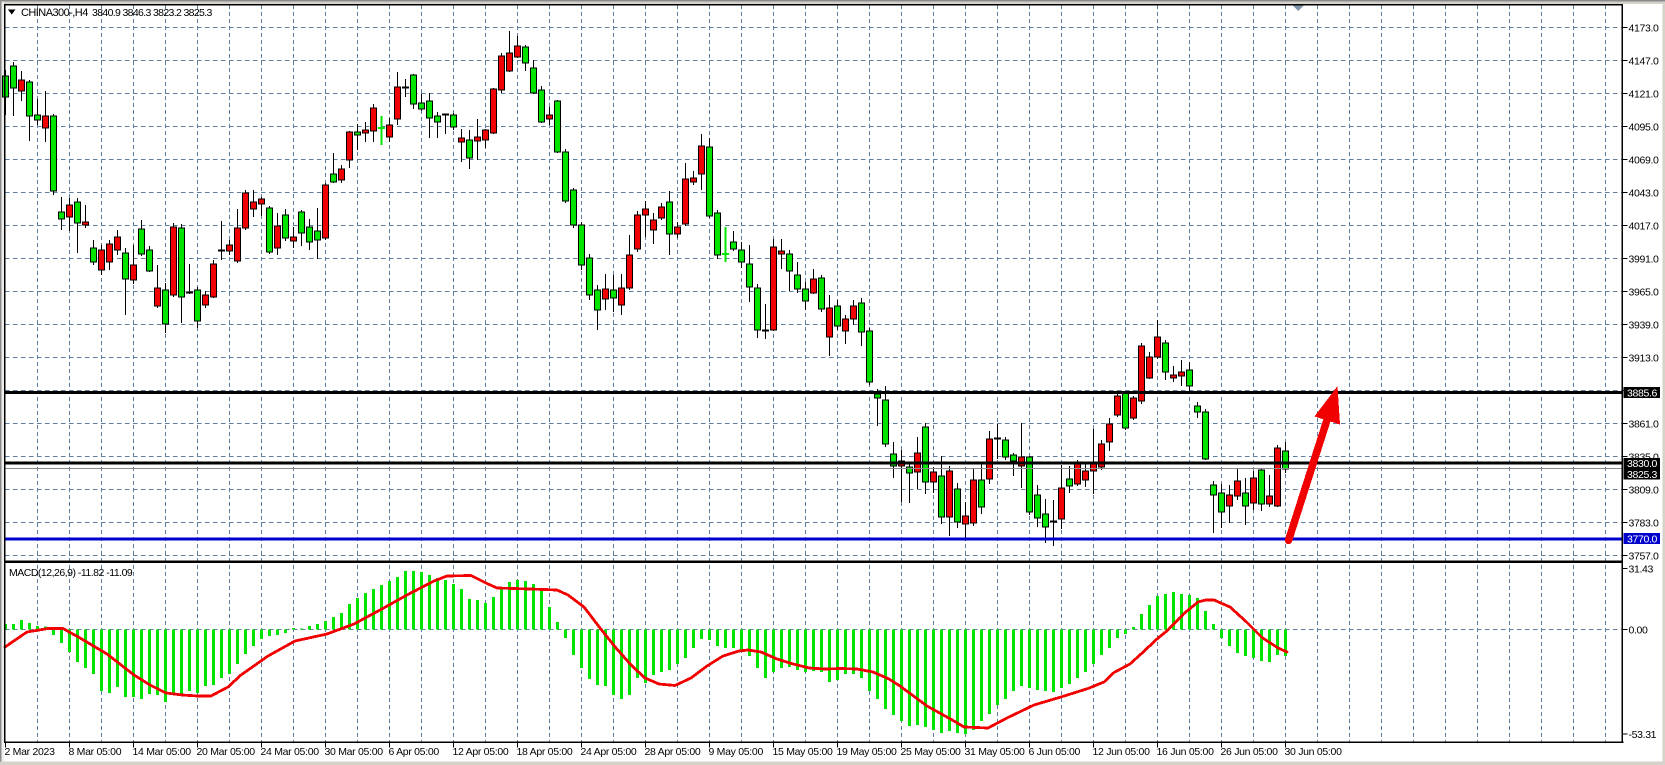  I want to click on svg-text: 4147.0, so click(1644, 61).